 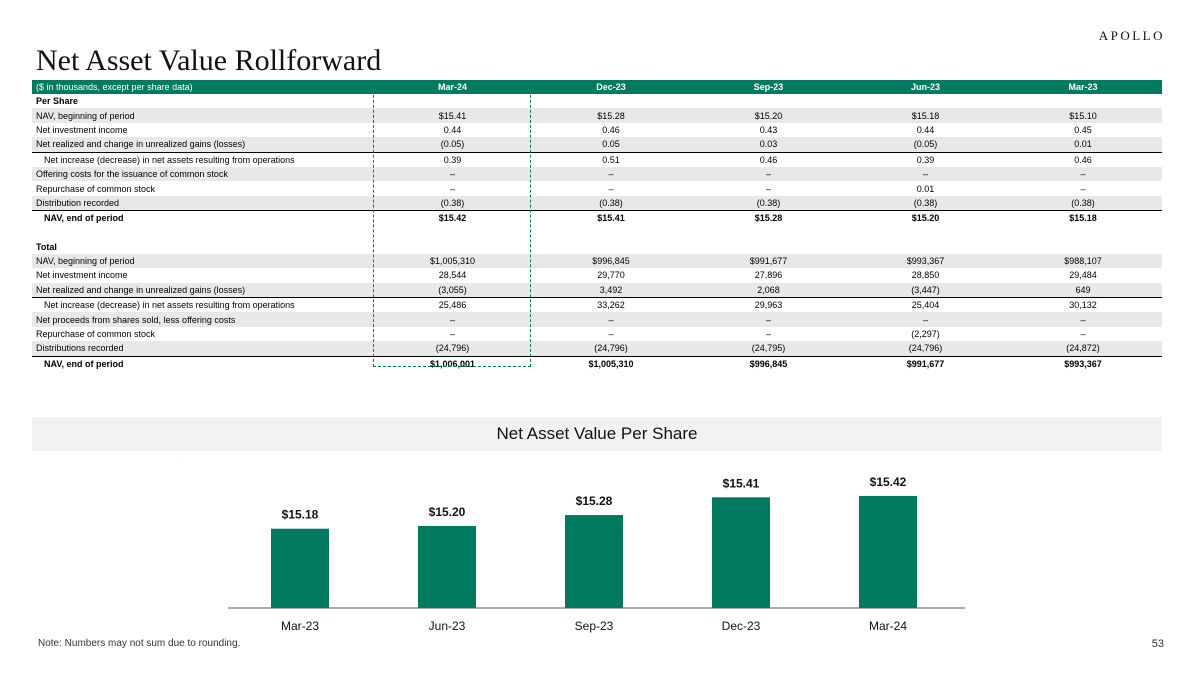 What do you see at coordinates (768, 115) in the screenshot?
I see `cell-value: $15.20` at bounding box center [768, 115].